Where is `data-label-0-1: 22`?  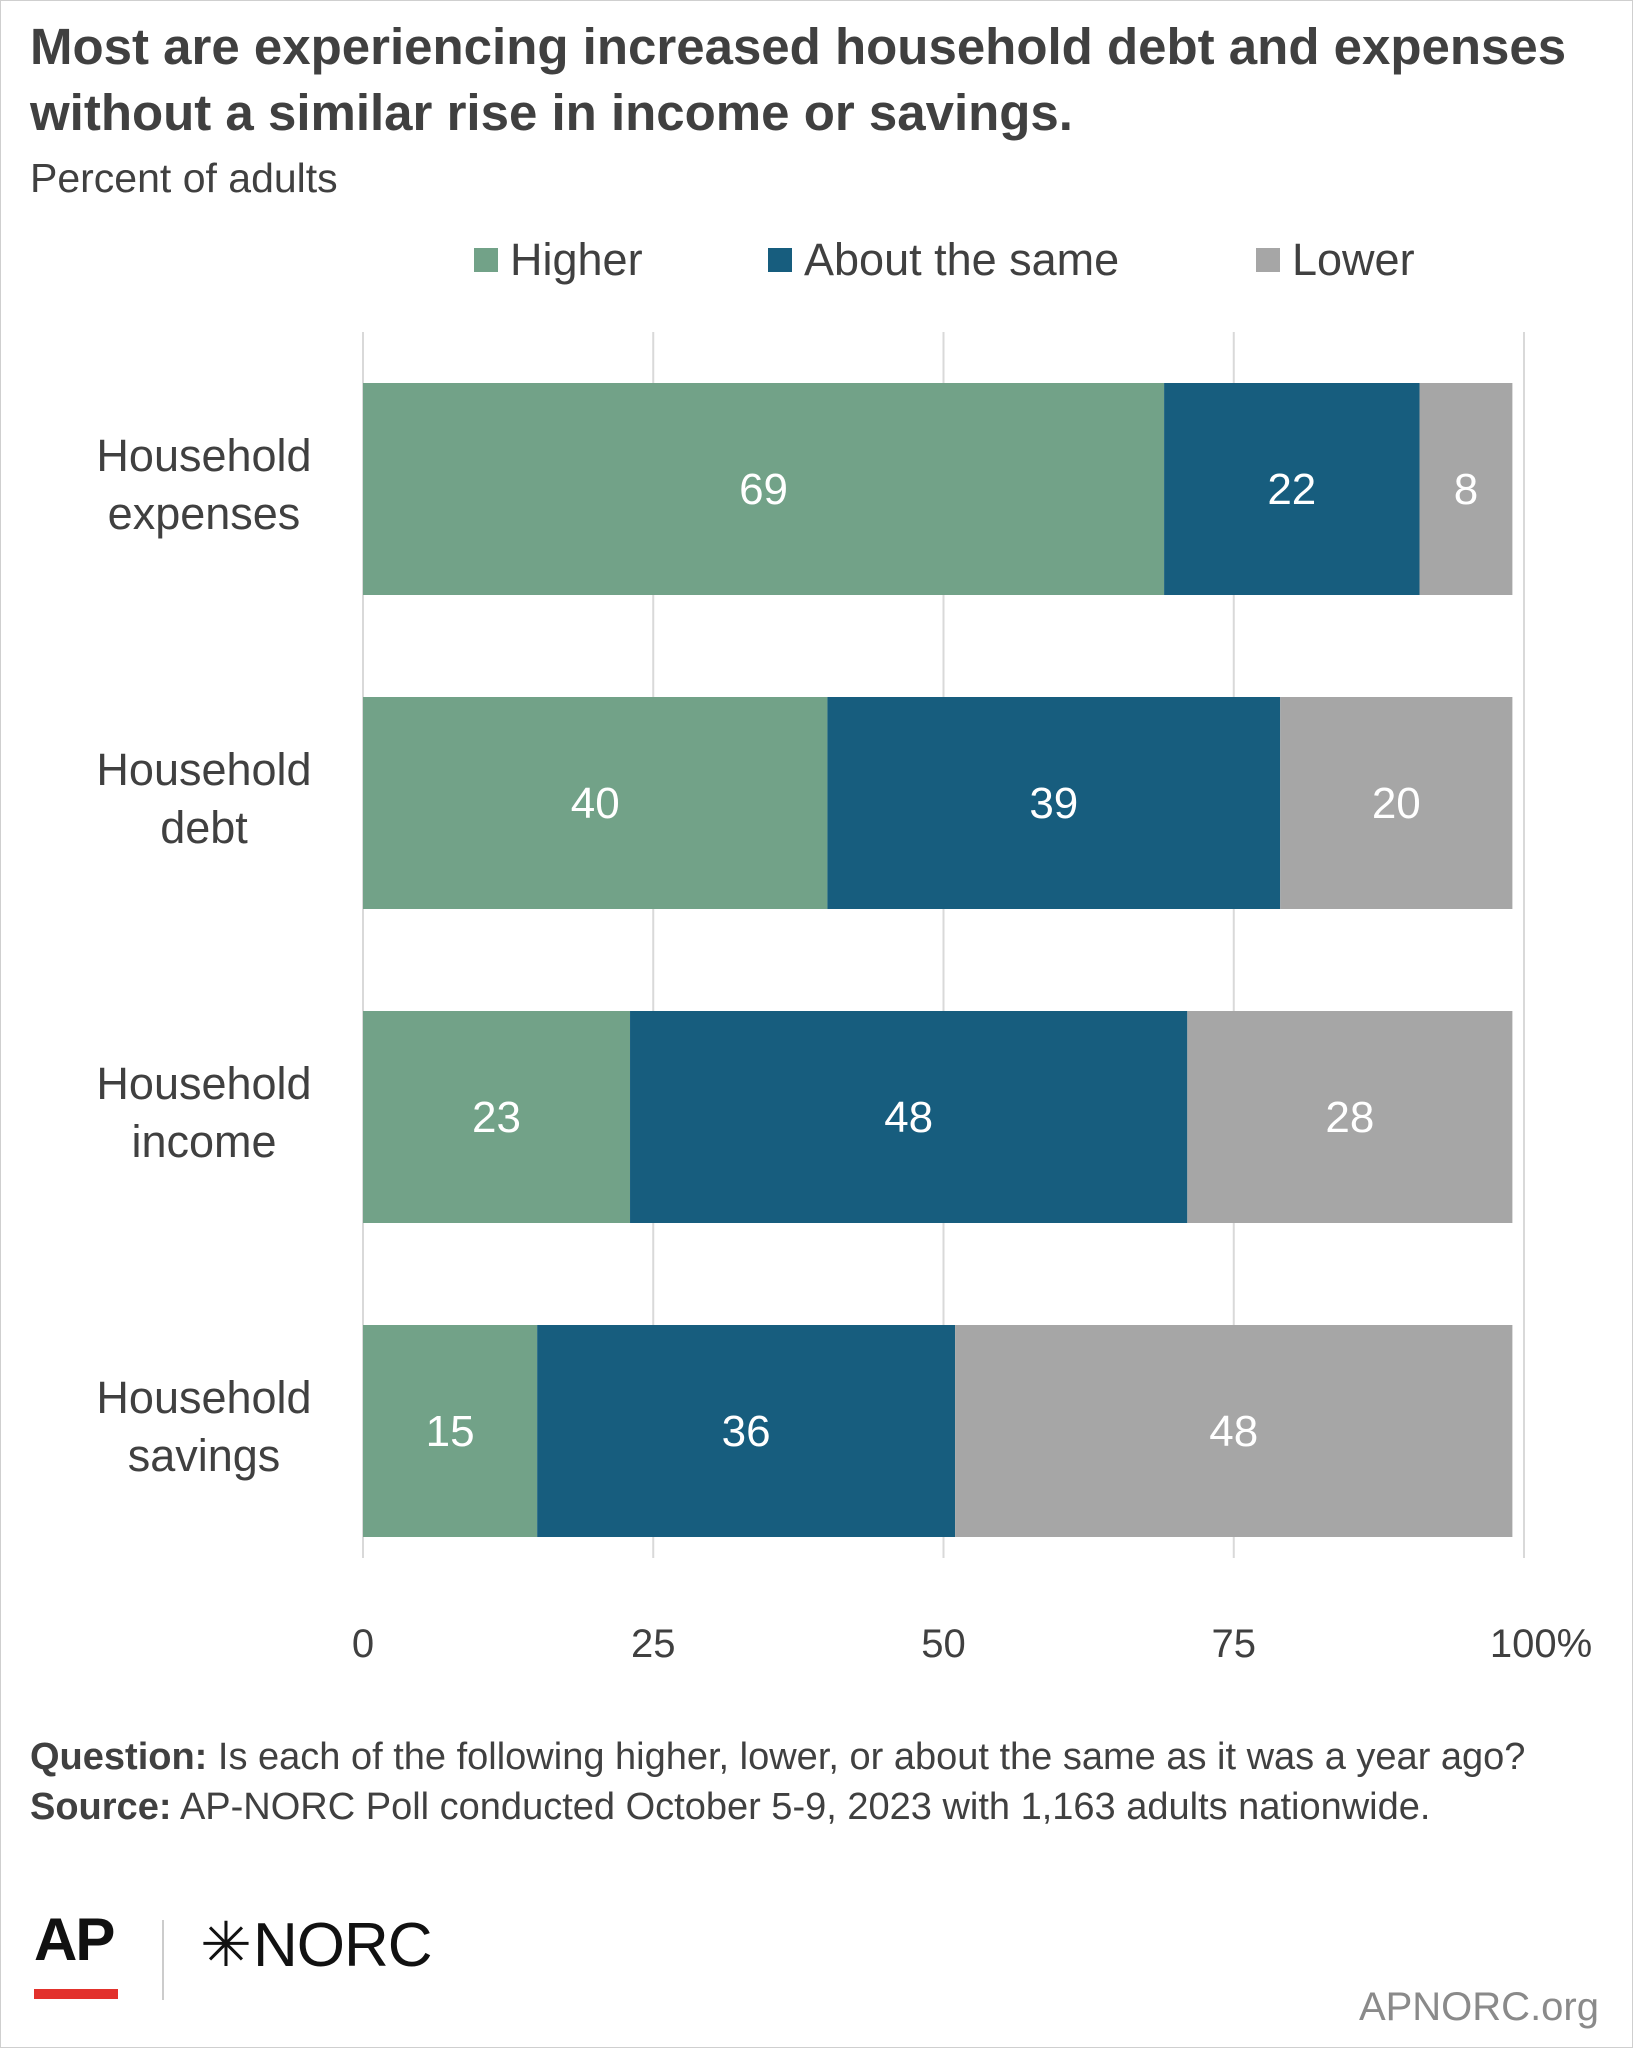 data-label-0-1: 22 is located at coordinates (1291, 489).